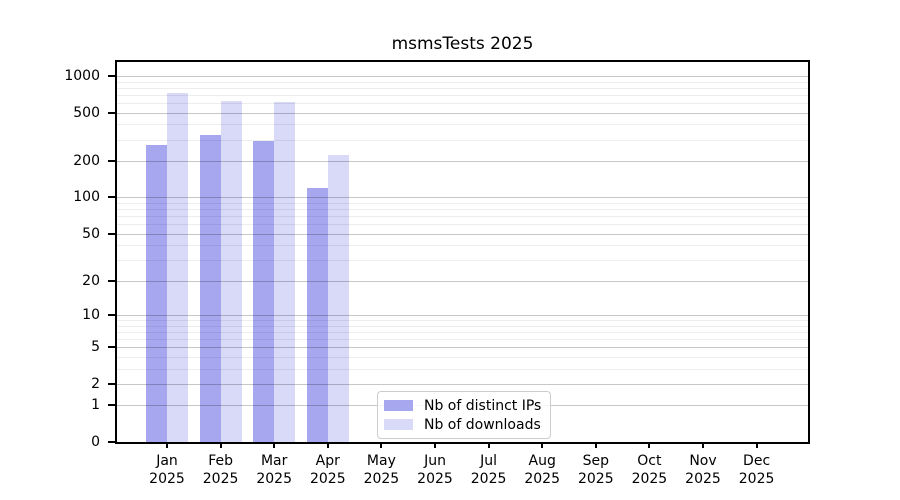 This screenshot has height=500, width=900. I want to click on x-tick-label: Aug 2025, so click(542, 470).